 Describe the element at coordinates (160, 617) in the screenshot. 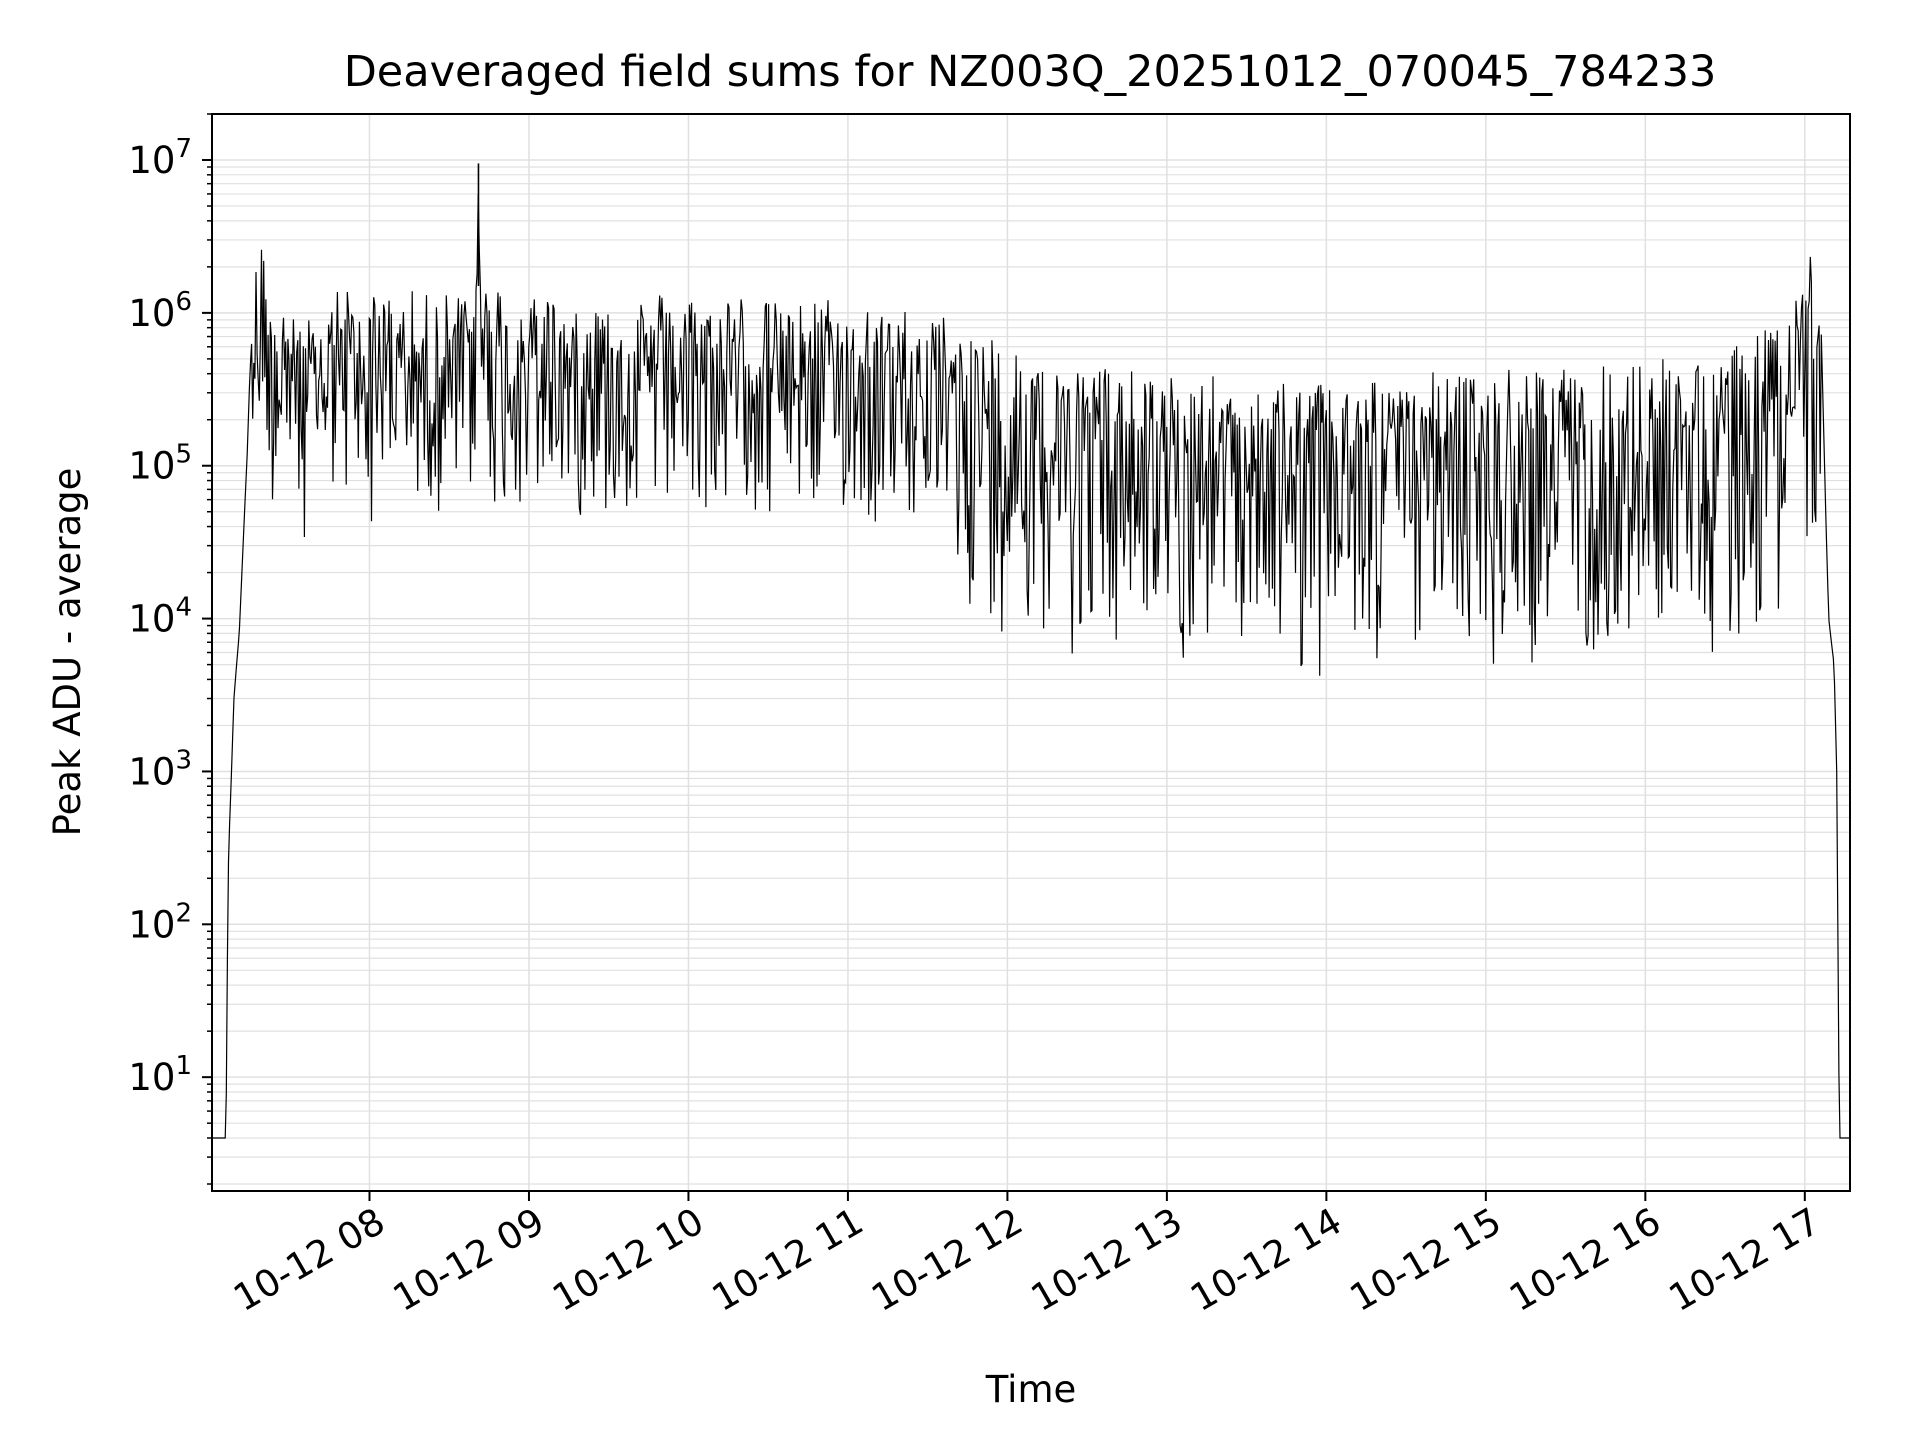

I see `y-tick-label: 104` at that location.